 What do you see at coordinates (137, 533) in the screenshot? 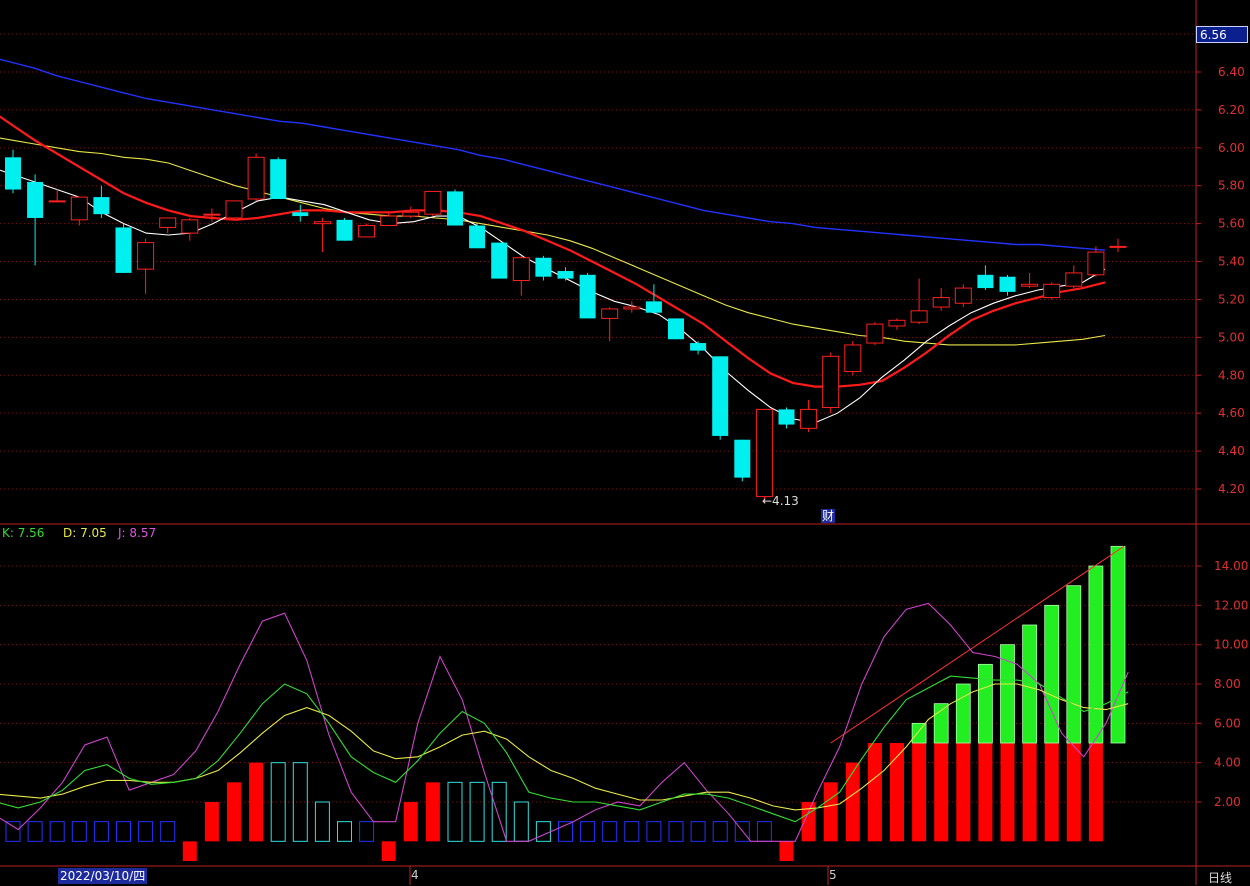
I see `kdj-j-value: J: 8.57` at bounding box center [137, 533].